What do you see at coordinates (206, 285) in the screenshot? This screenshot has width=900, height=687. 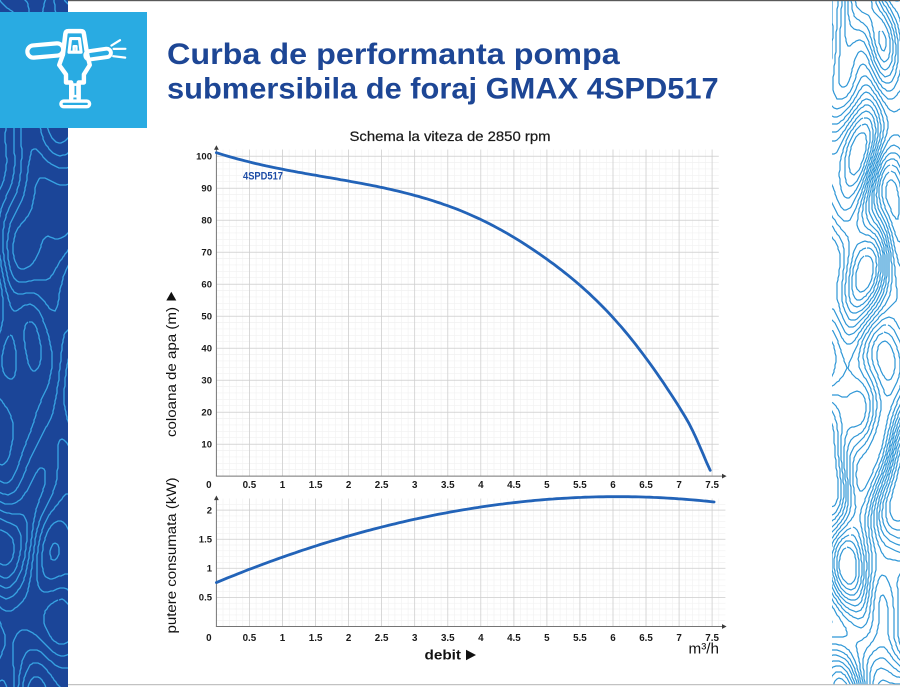 I see `svg-text: 60` at bounding box center [206, 285].